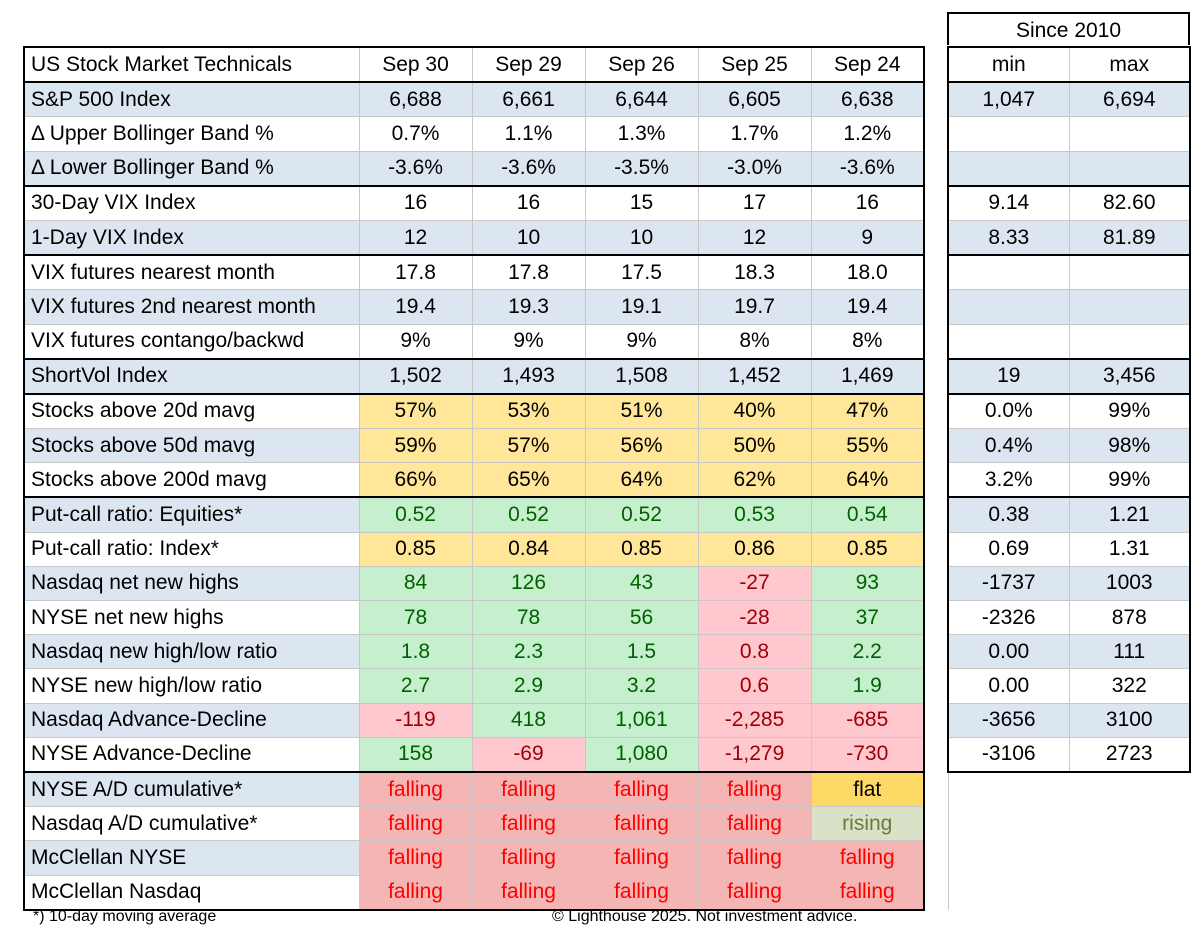  What do you see at coordinates (528, 272) in the screenshot?
I see `value-cell: 17.8` at bounding box center [528, 272].